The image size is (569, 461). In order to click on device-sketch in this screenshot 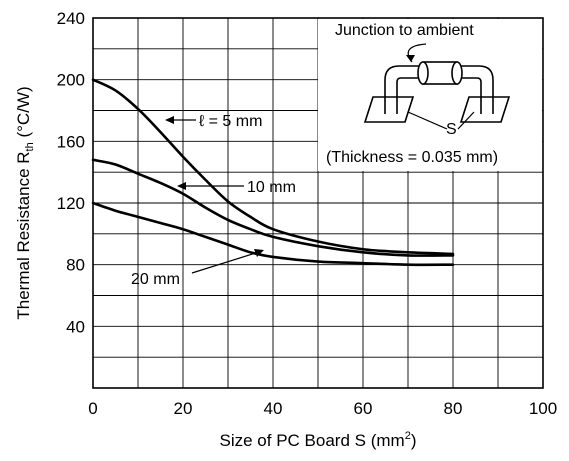, I will do `click(437, 86)`.